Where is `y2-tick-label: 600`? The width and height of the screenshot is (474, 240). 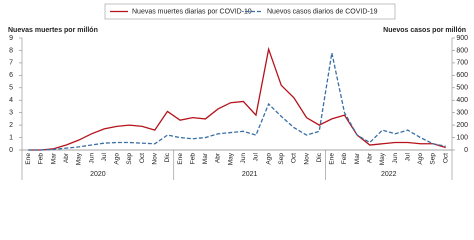
y2-tick-label: 600 is located at coordinates (462, 75).